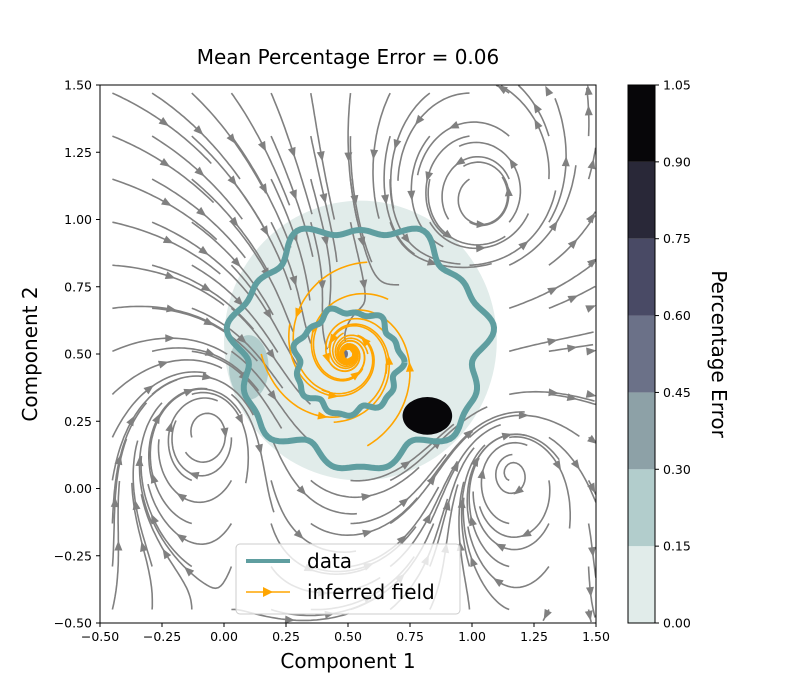 The width and height of the screenshot is (800, 700). Describe the element at coordinates (78, 85) in the screenshot. I see `y-tick-label: 1.50` at that location.